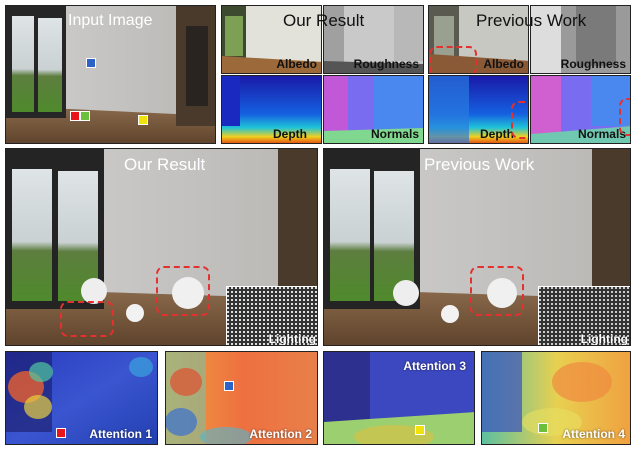  What do you see at coordinates (593, 434) in the screenshot?
I see `attention-4-label: Attention 4` at bounding box center [593, 434].